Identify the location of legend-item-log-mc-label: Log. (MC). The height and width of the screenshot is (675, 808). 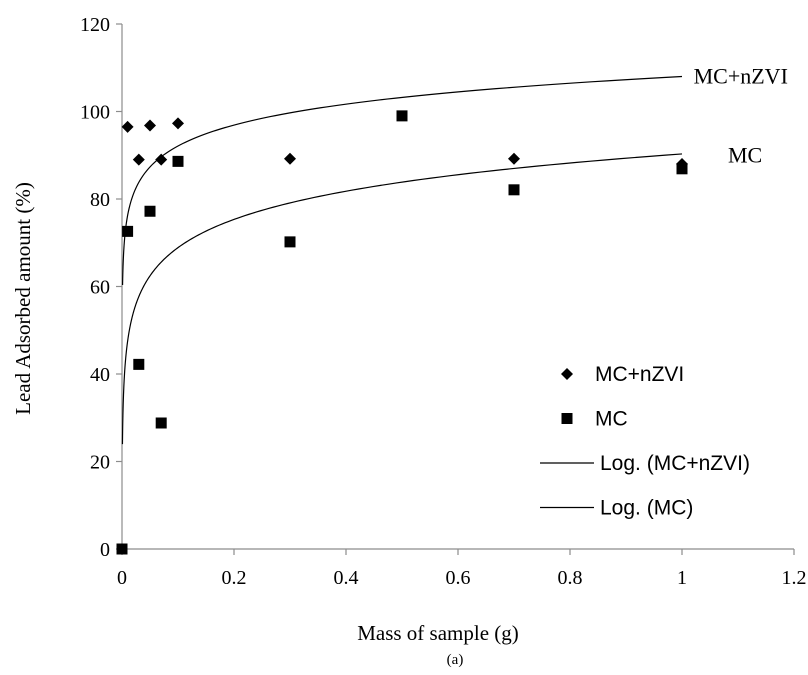
(646, 508).